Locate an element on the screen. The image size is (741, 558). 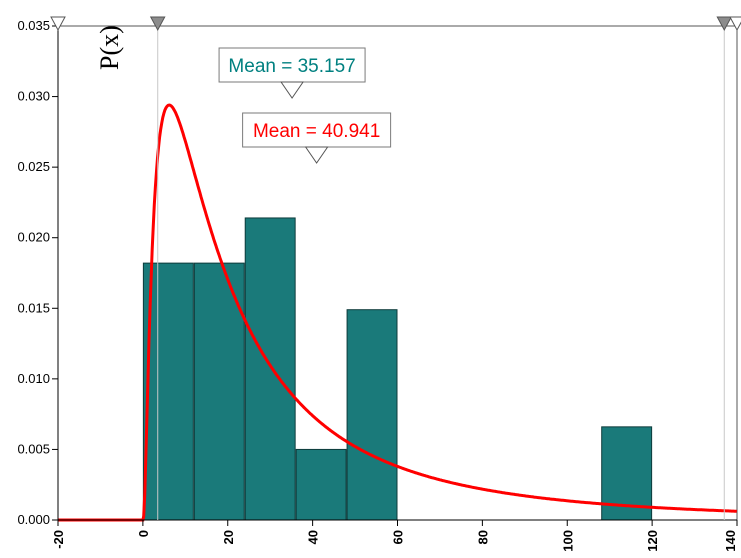
mean-annotations: Mean = 35.157 Mean = 40.941 is located at coordinates (305, 105).